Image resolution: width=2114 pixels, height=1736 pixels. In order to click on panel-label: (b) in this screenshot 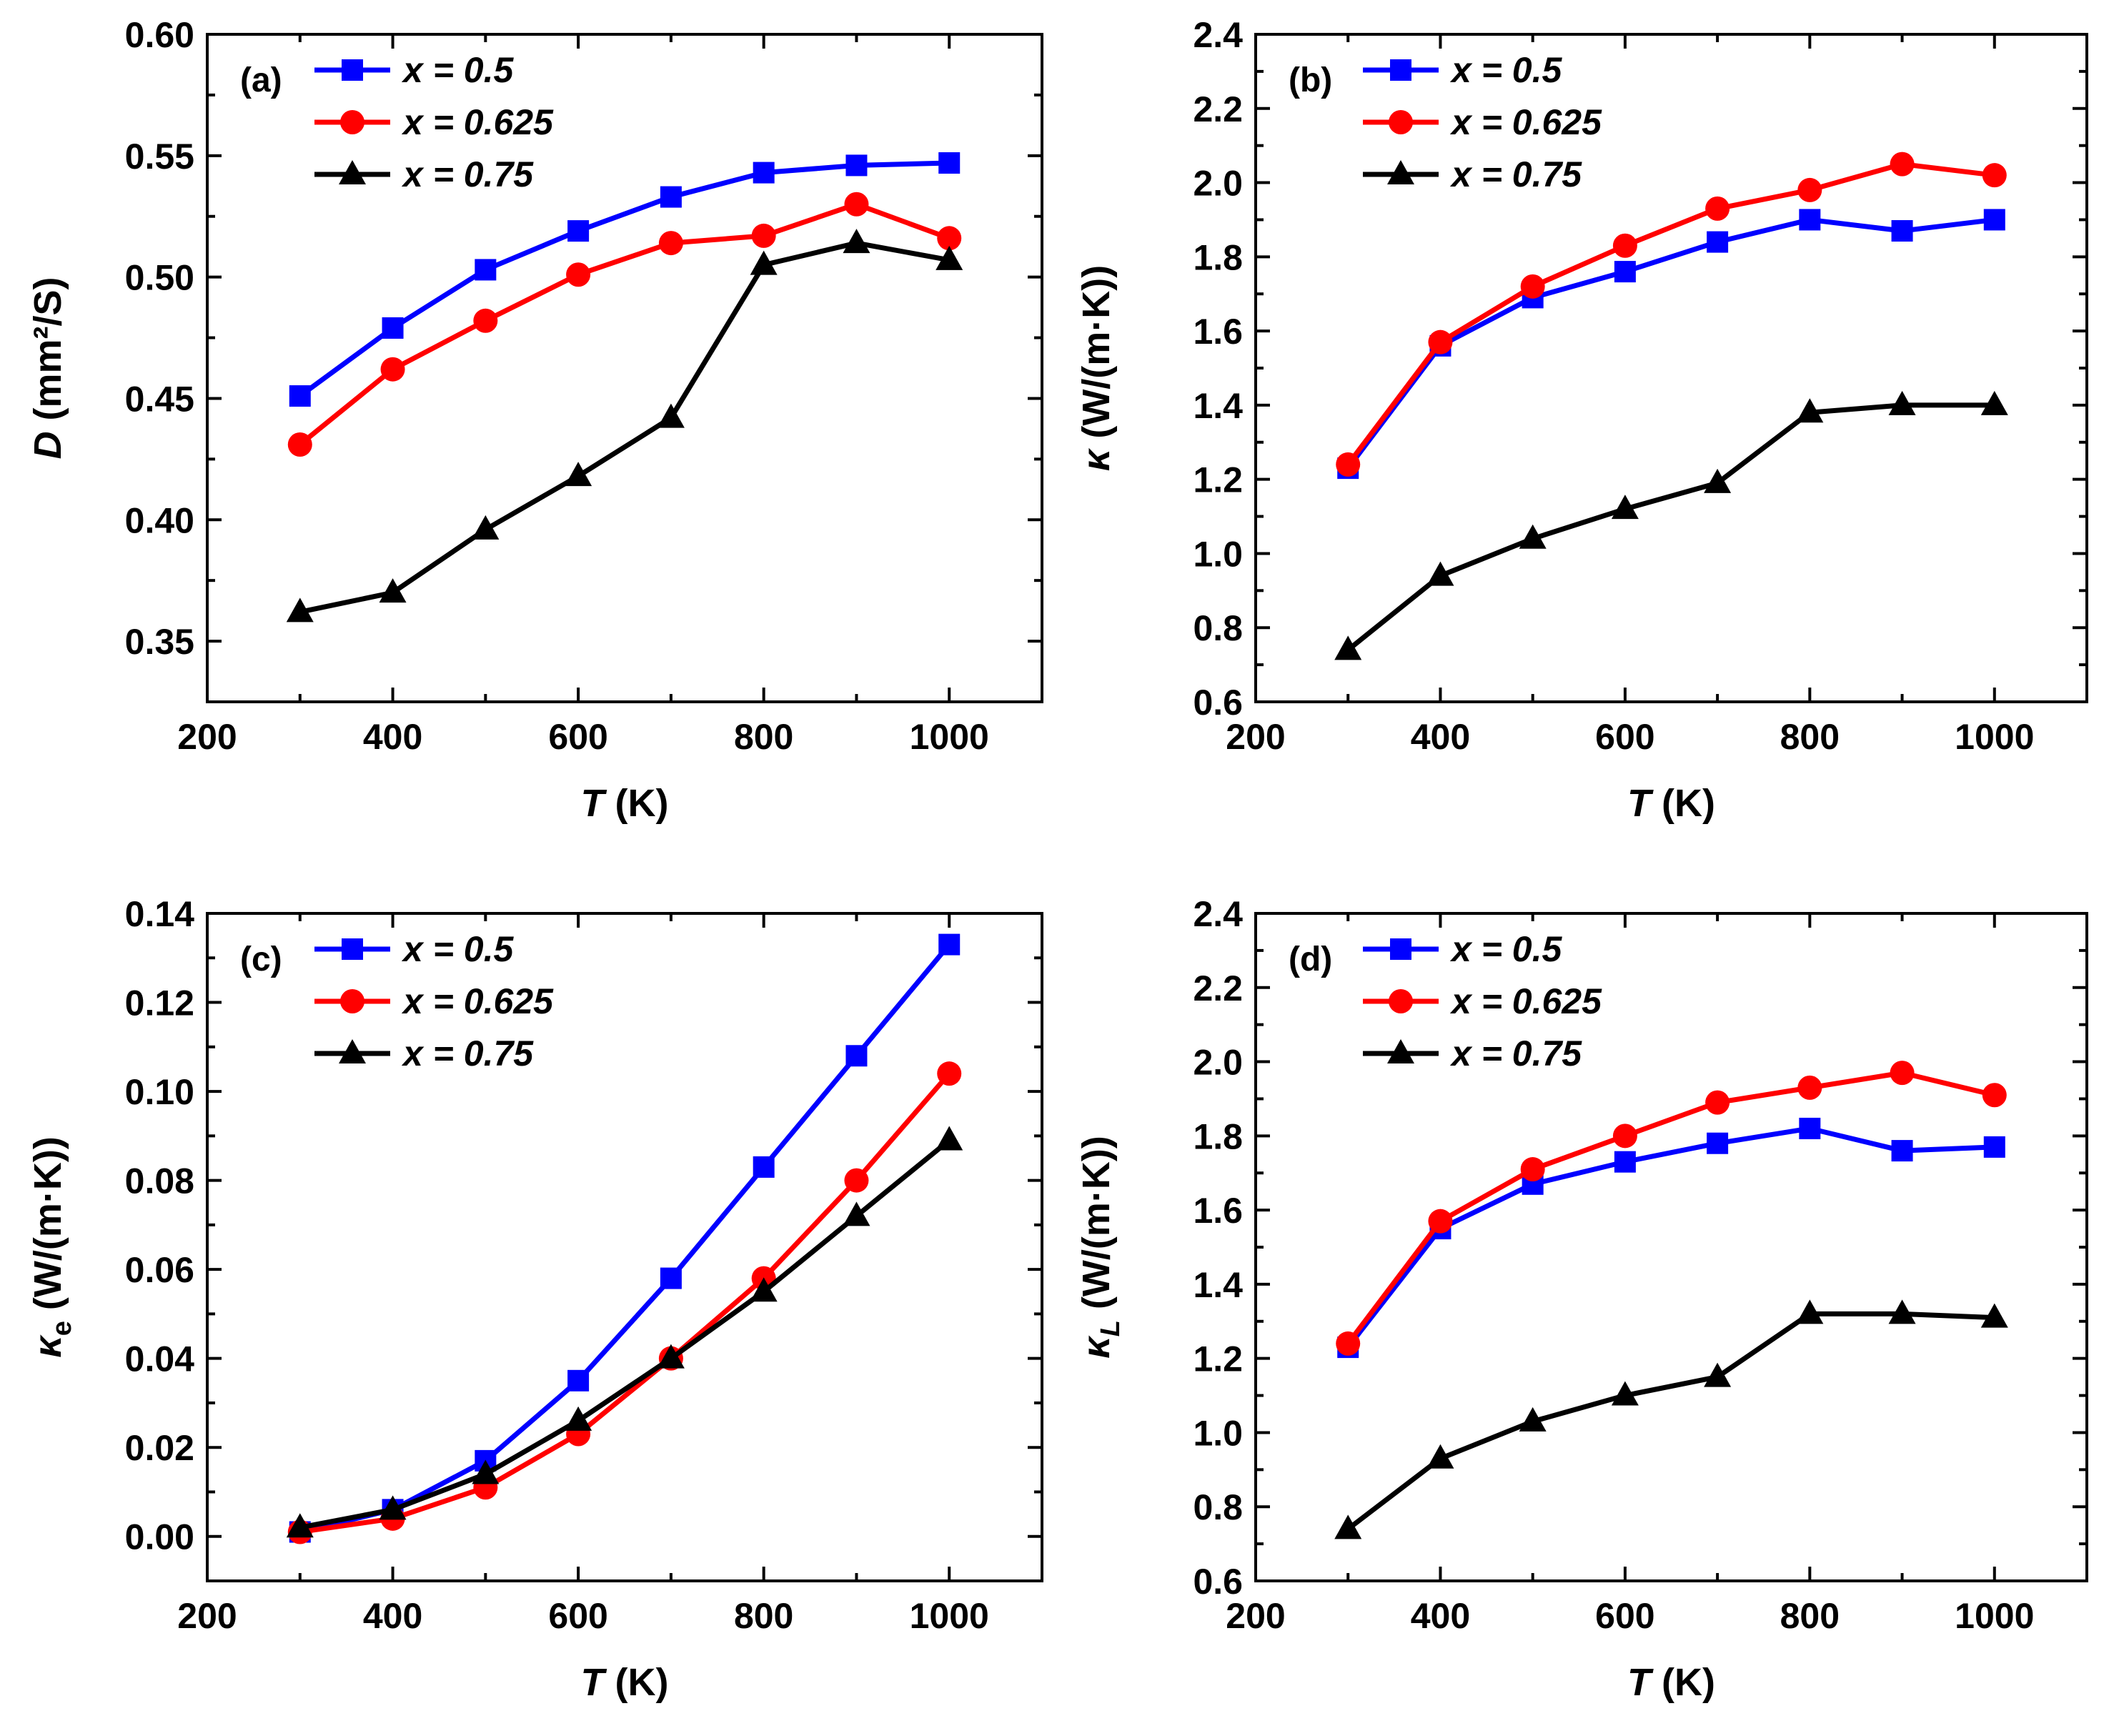, I will do `click(1310, 80)`.